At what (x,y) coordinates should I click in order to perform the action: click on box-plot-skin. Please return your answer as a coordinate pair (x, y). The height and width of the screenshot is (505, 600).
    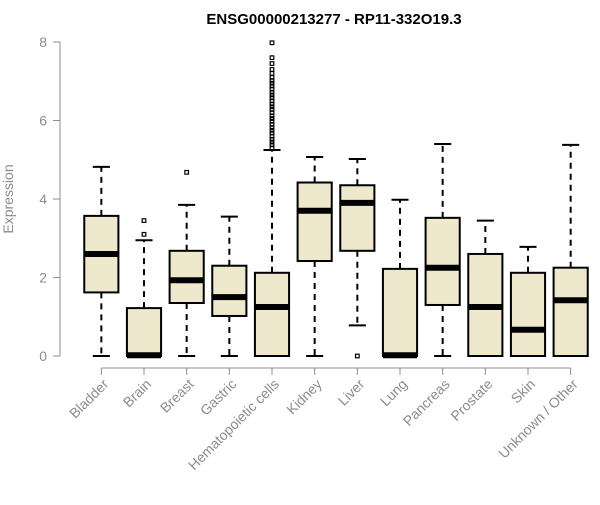
    Looking at the image, I should click on (528, 301).